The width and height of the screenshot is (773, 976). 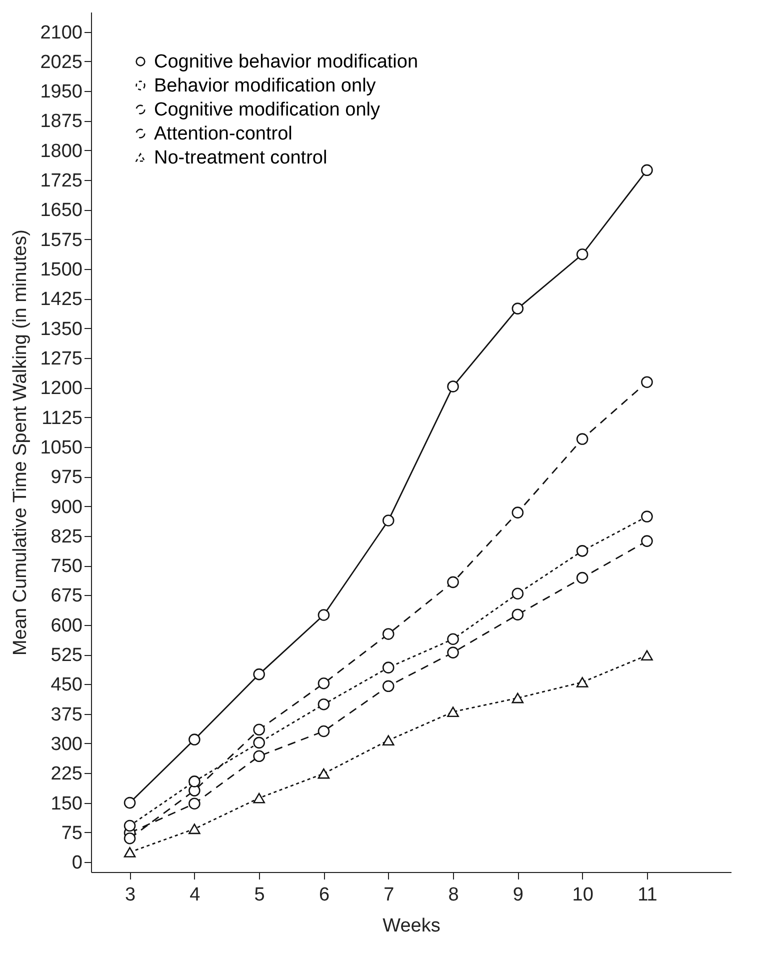 I want to click on legend-label: Behavior modification only, so click(x=265, y=86).